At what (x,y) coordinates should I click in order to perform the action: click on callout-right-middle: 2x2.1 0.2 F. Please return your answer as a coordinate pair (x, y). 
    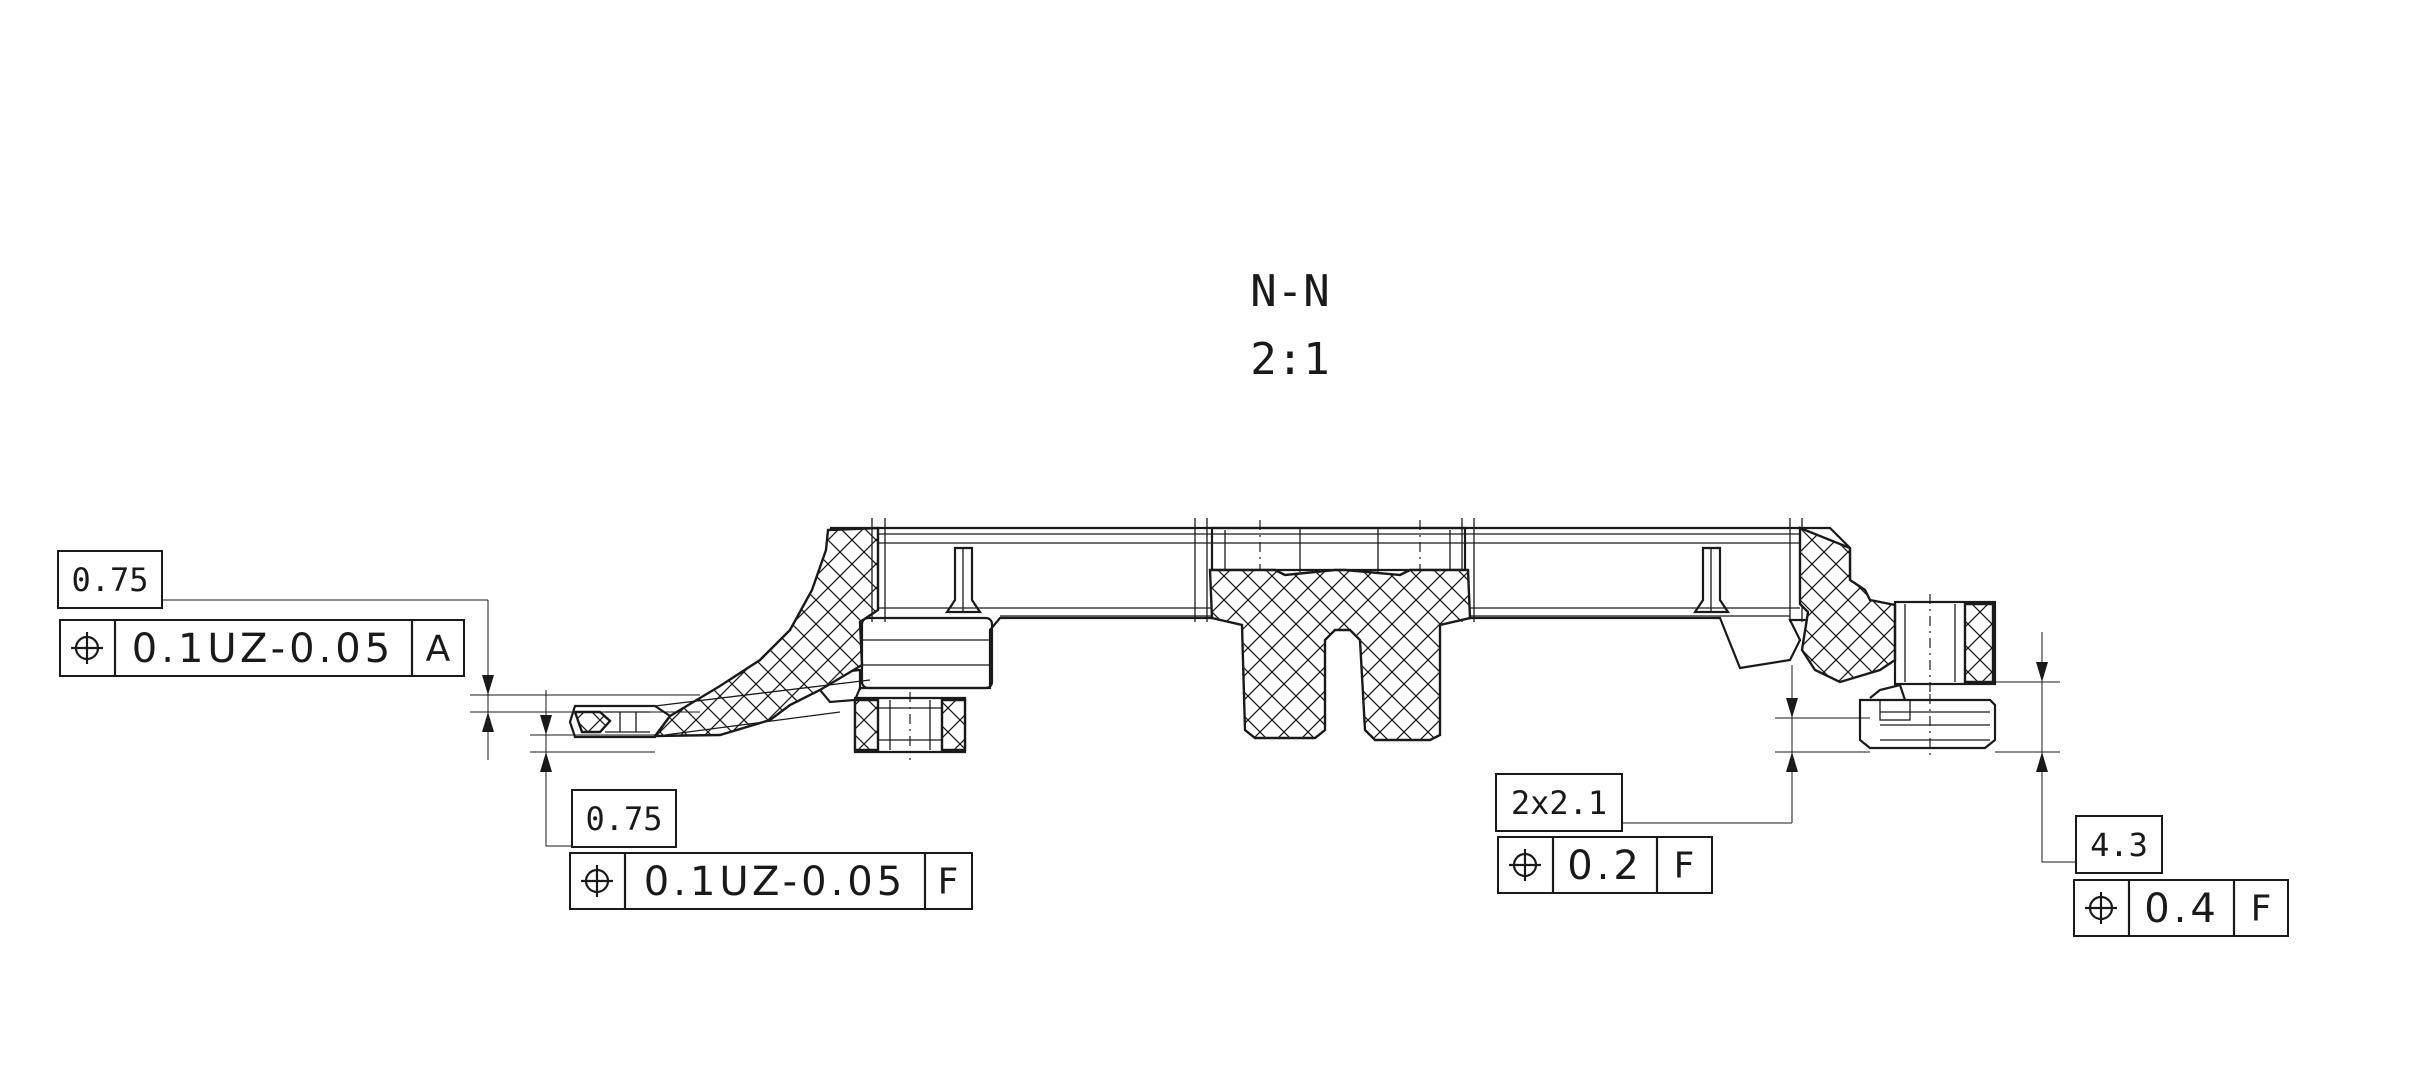
    Looking at the image, I should click on (1604, 833).